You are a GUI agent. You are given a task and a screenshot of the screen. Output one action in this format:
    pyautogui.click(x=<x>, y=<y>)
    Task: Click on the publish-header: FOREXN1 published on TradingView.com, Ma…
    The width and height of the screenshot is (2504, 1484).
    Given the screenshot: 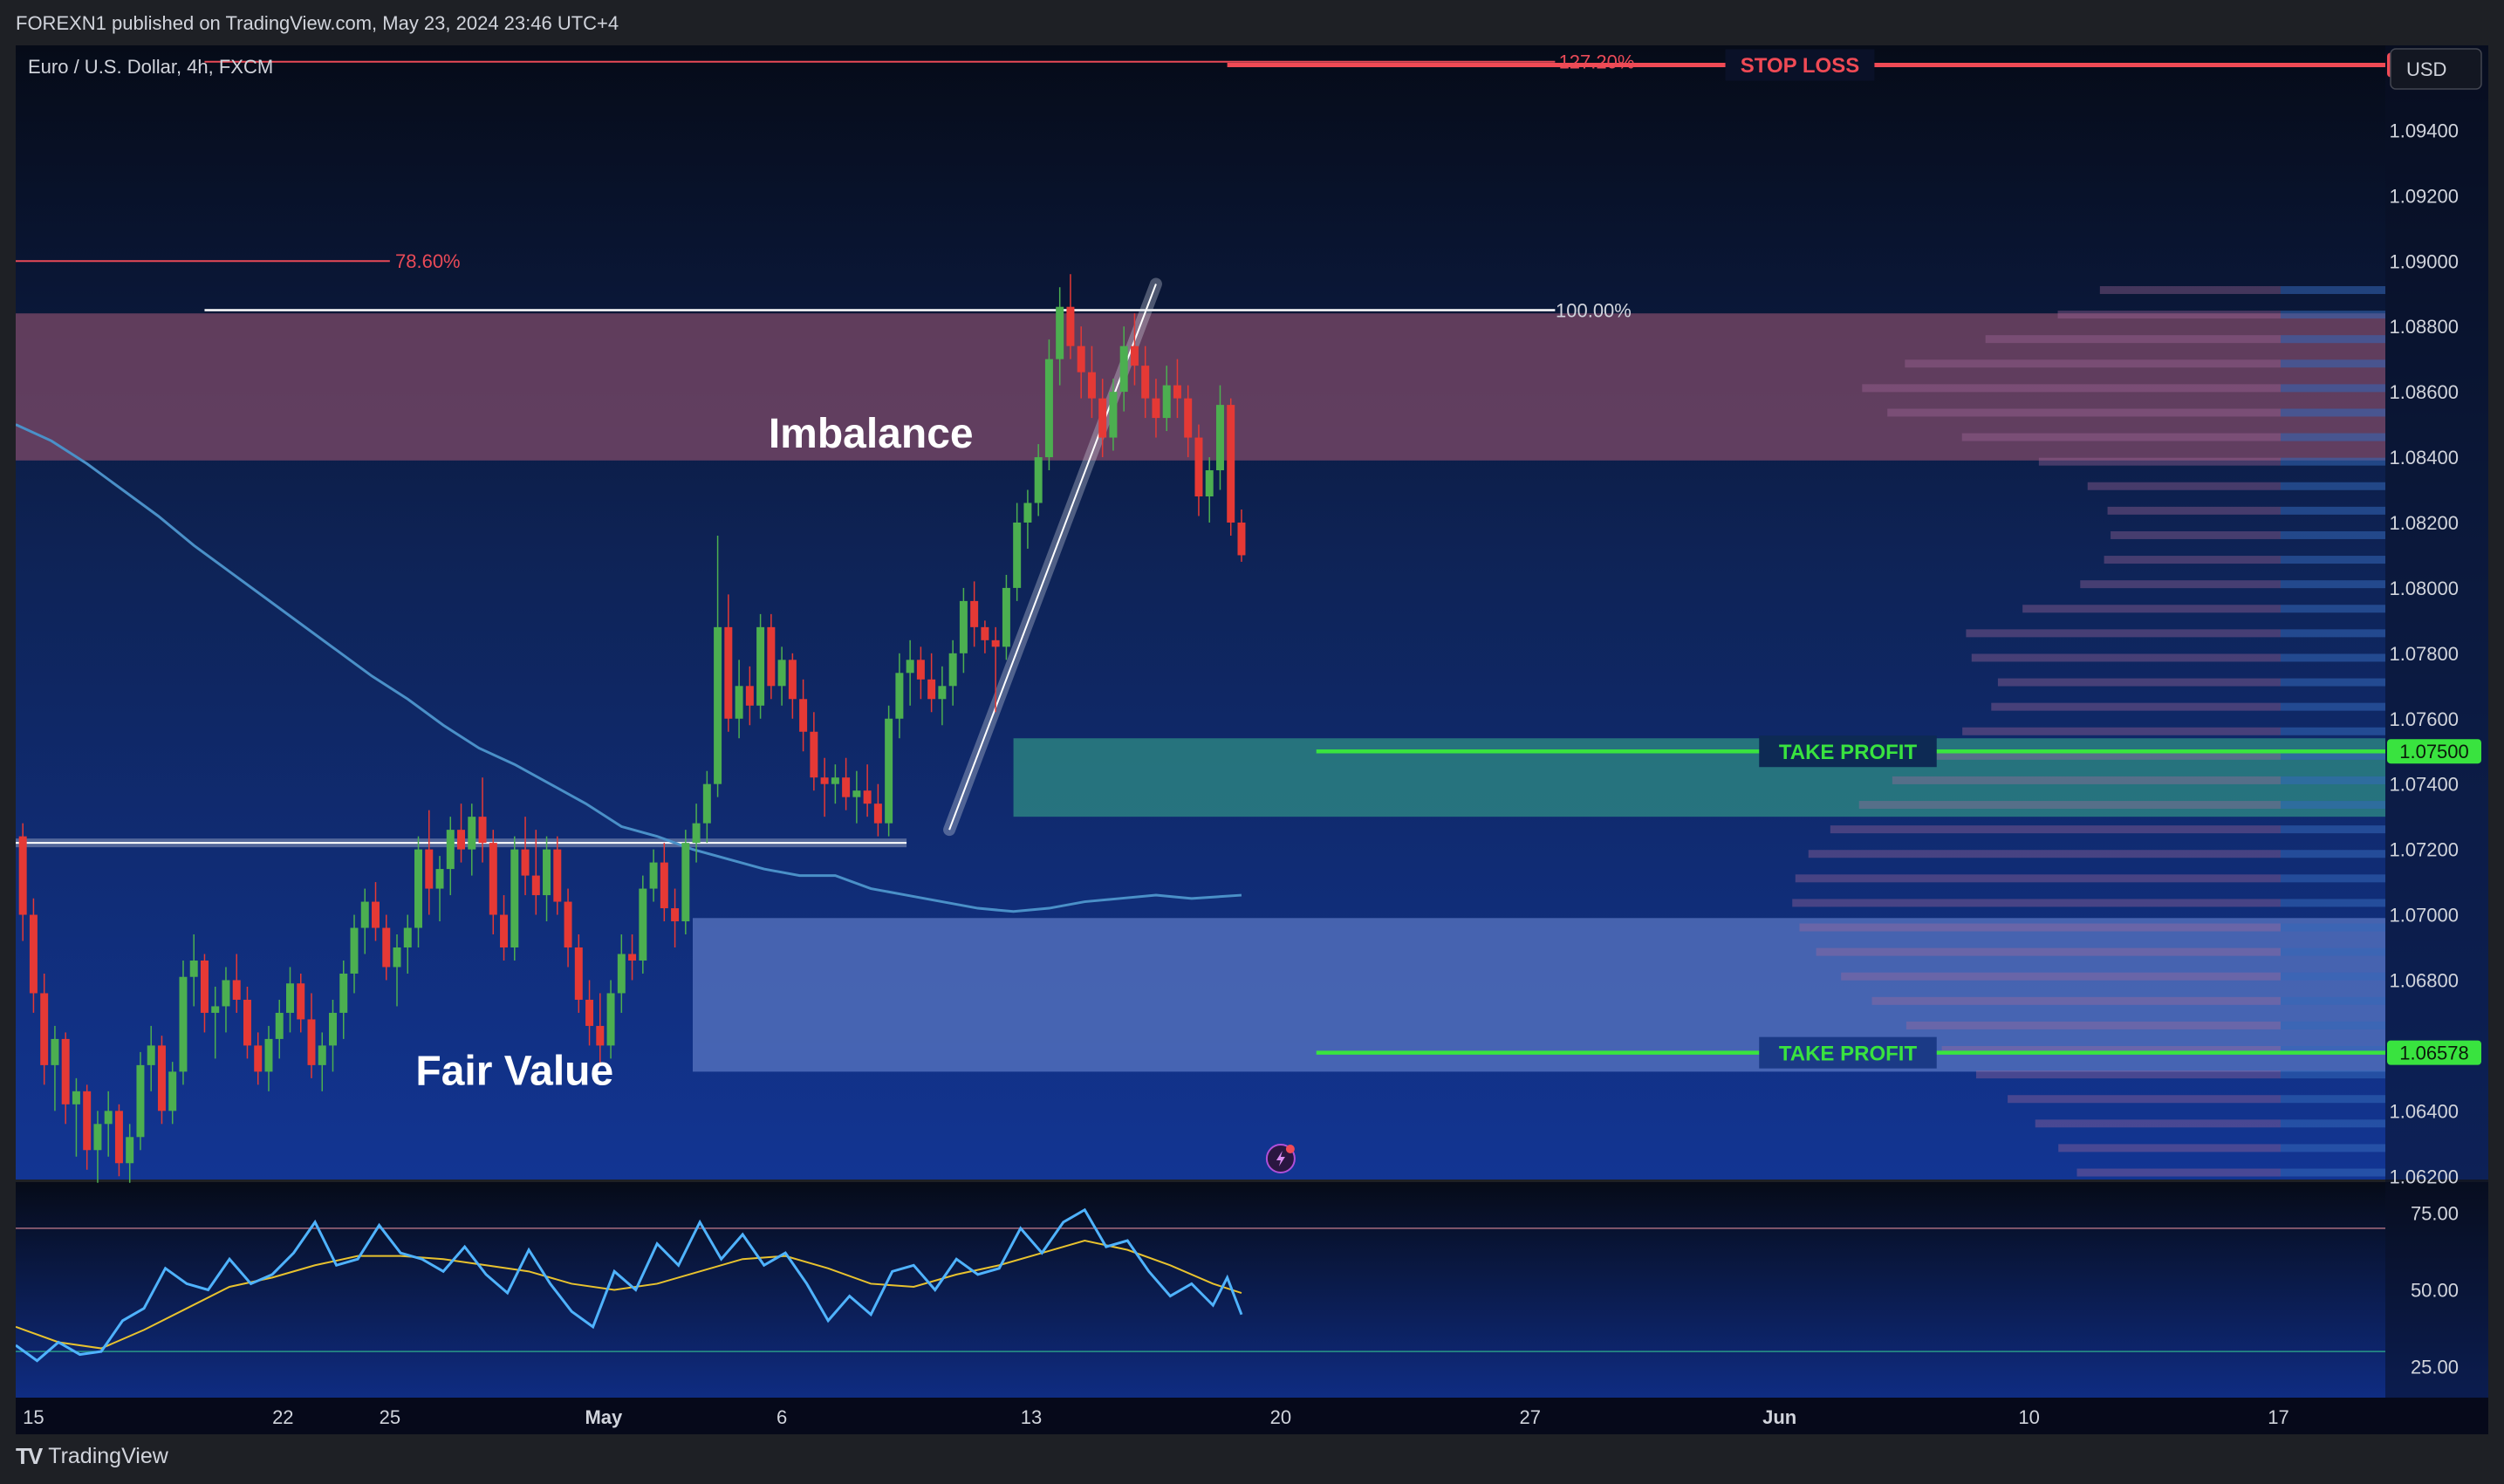 What is the action you would take?
    pyautogui.click(x=1252, y=22)
    